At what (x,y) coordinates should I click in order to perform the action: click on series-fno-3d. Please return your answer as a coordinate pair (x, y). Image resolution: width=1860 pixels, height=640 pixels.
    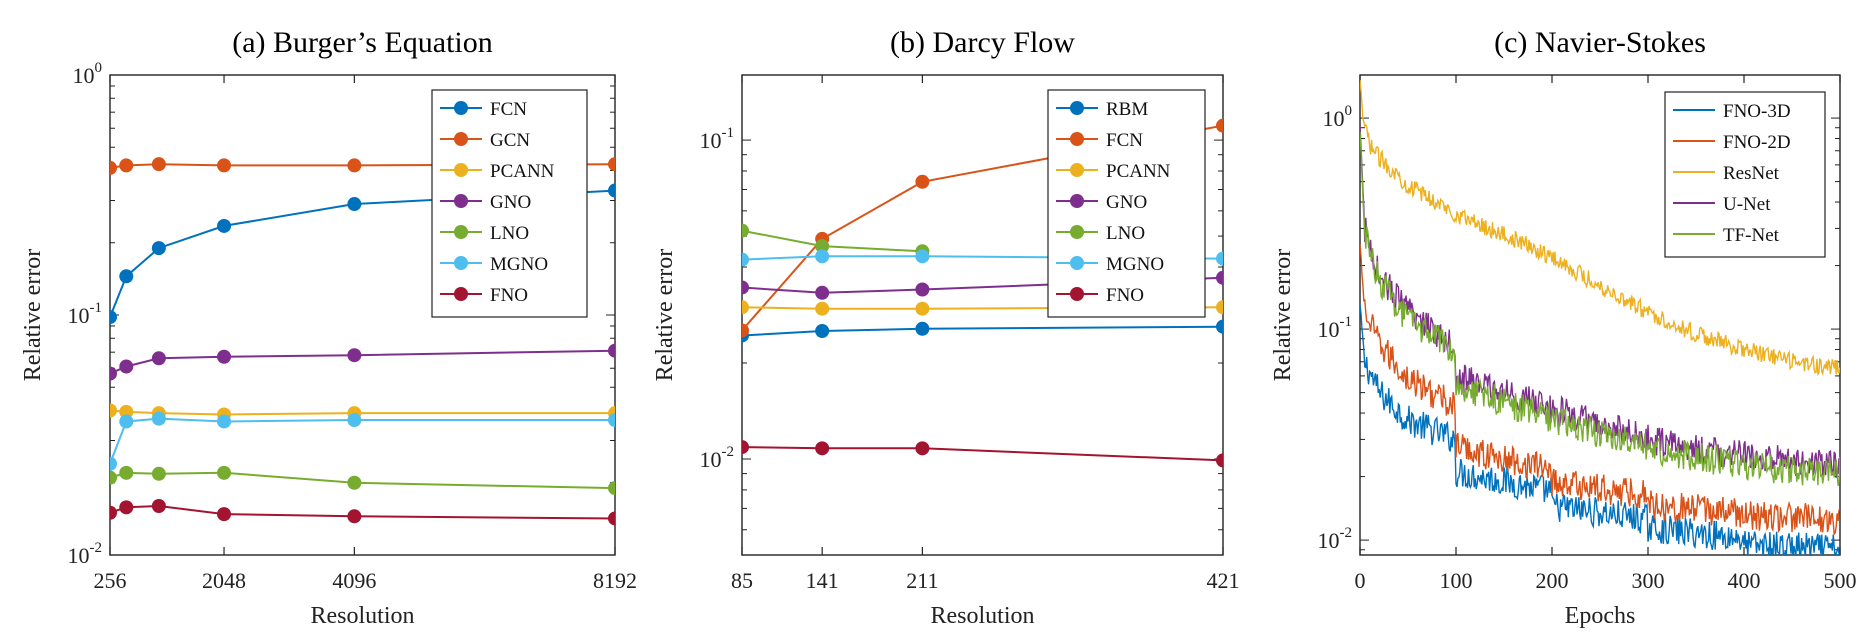
    Looking at the image, I should click on (1600, 429).